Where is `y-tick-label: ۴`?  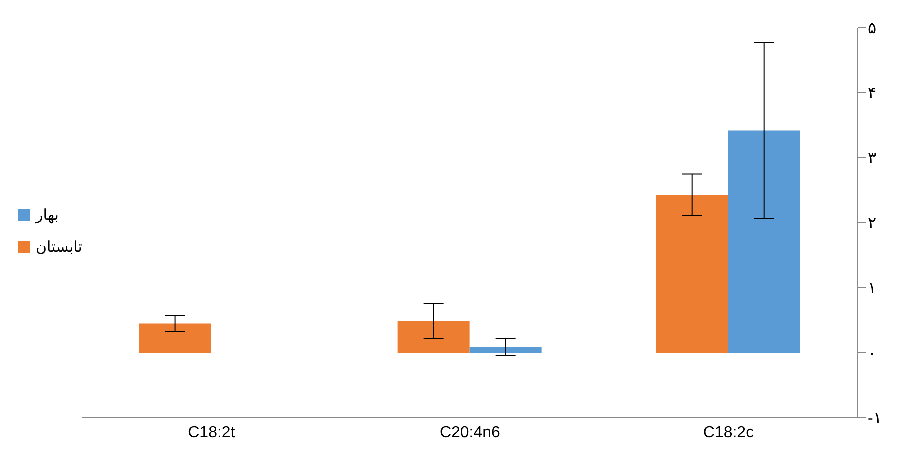 y-tick-label: ۴ is located at coordinates (872, 94).